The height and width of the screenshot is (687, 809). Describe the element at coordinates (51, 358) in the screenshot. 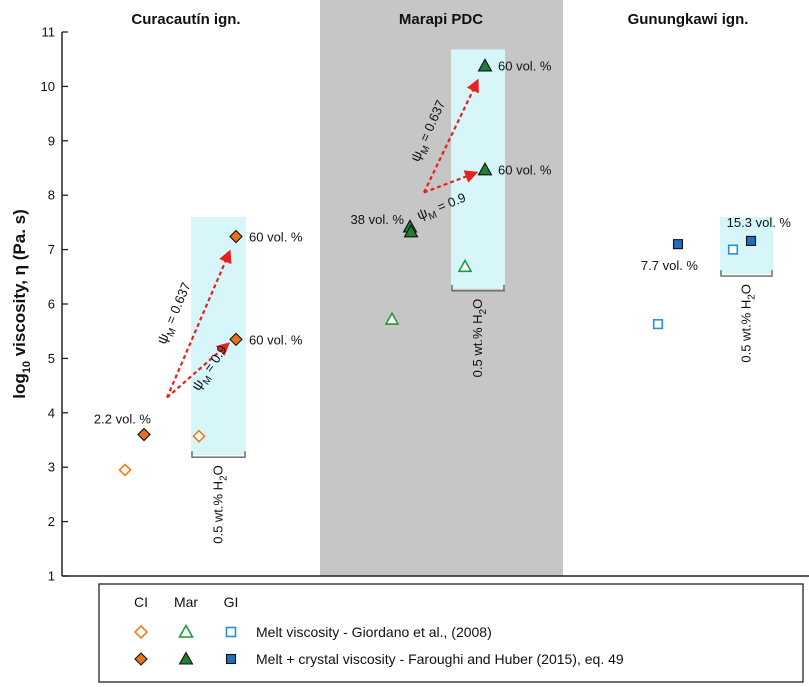

I see `y-tick-label: 5` at that location.